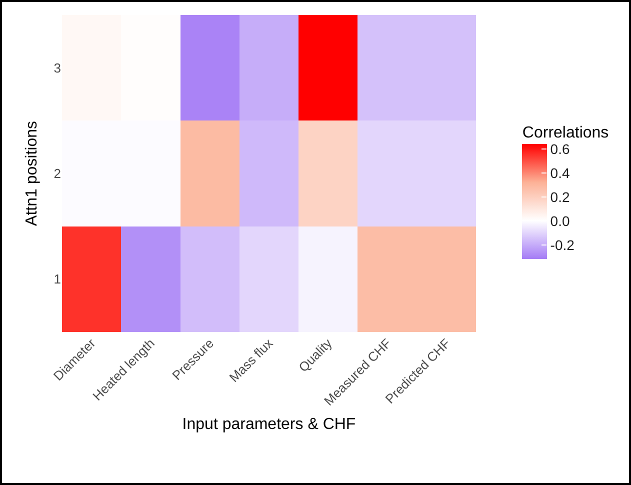  What do you see at coordinates (560, 149) in the screenshot?
I see `color-bar-label: 0.6` at bounding box center [560, 149].